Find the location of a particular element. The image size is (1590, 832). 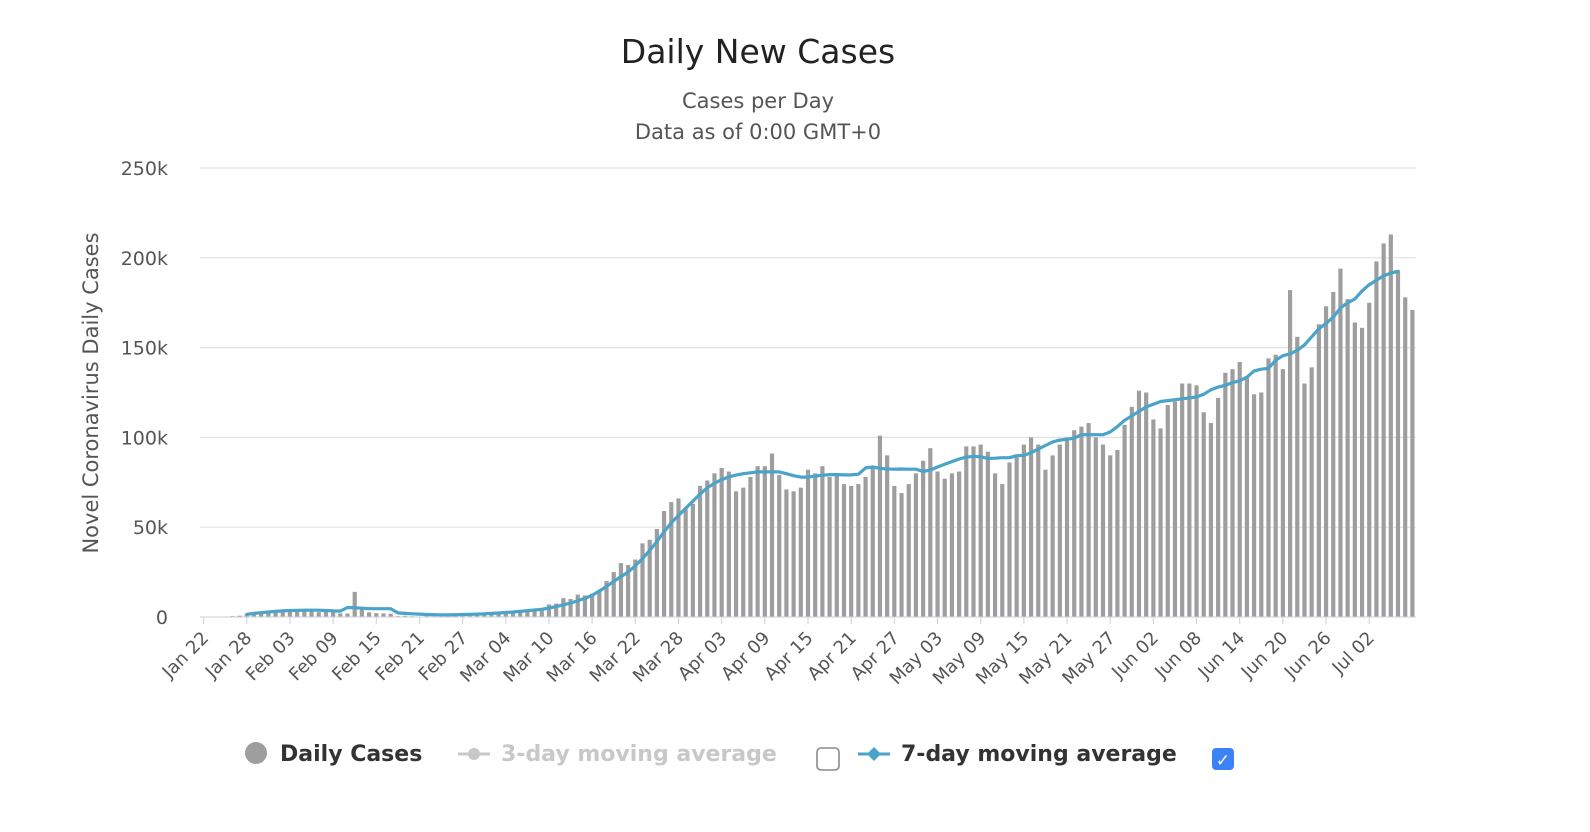

legend-item-daily-cases: Daily Cases is located at coordinates (333, 754).